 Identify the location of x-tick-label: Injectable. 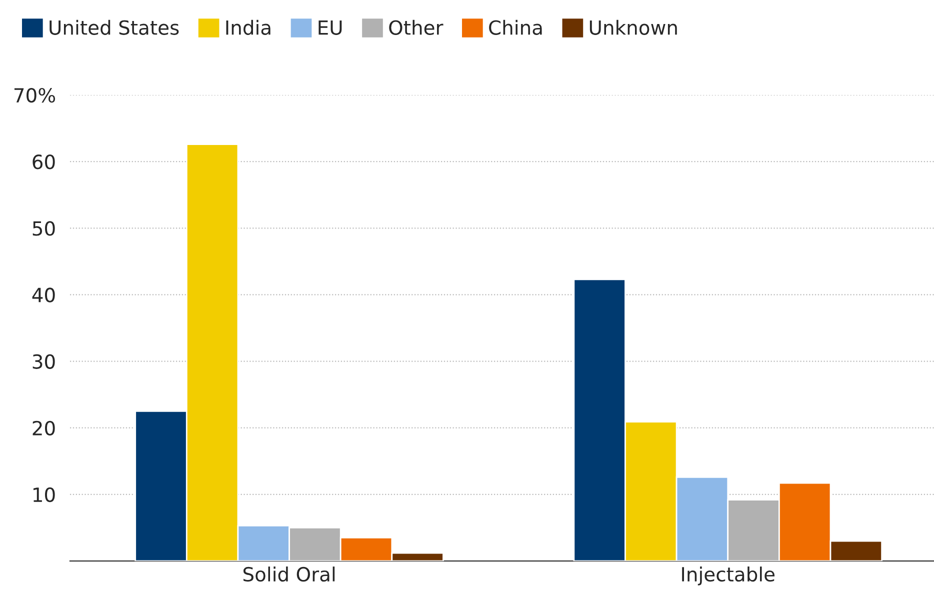
(728, 576).